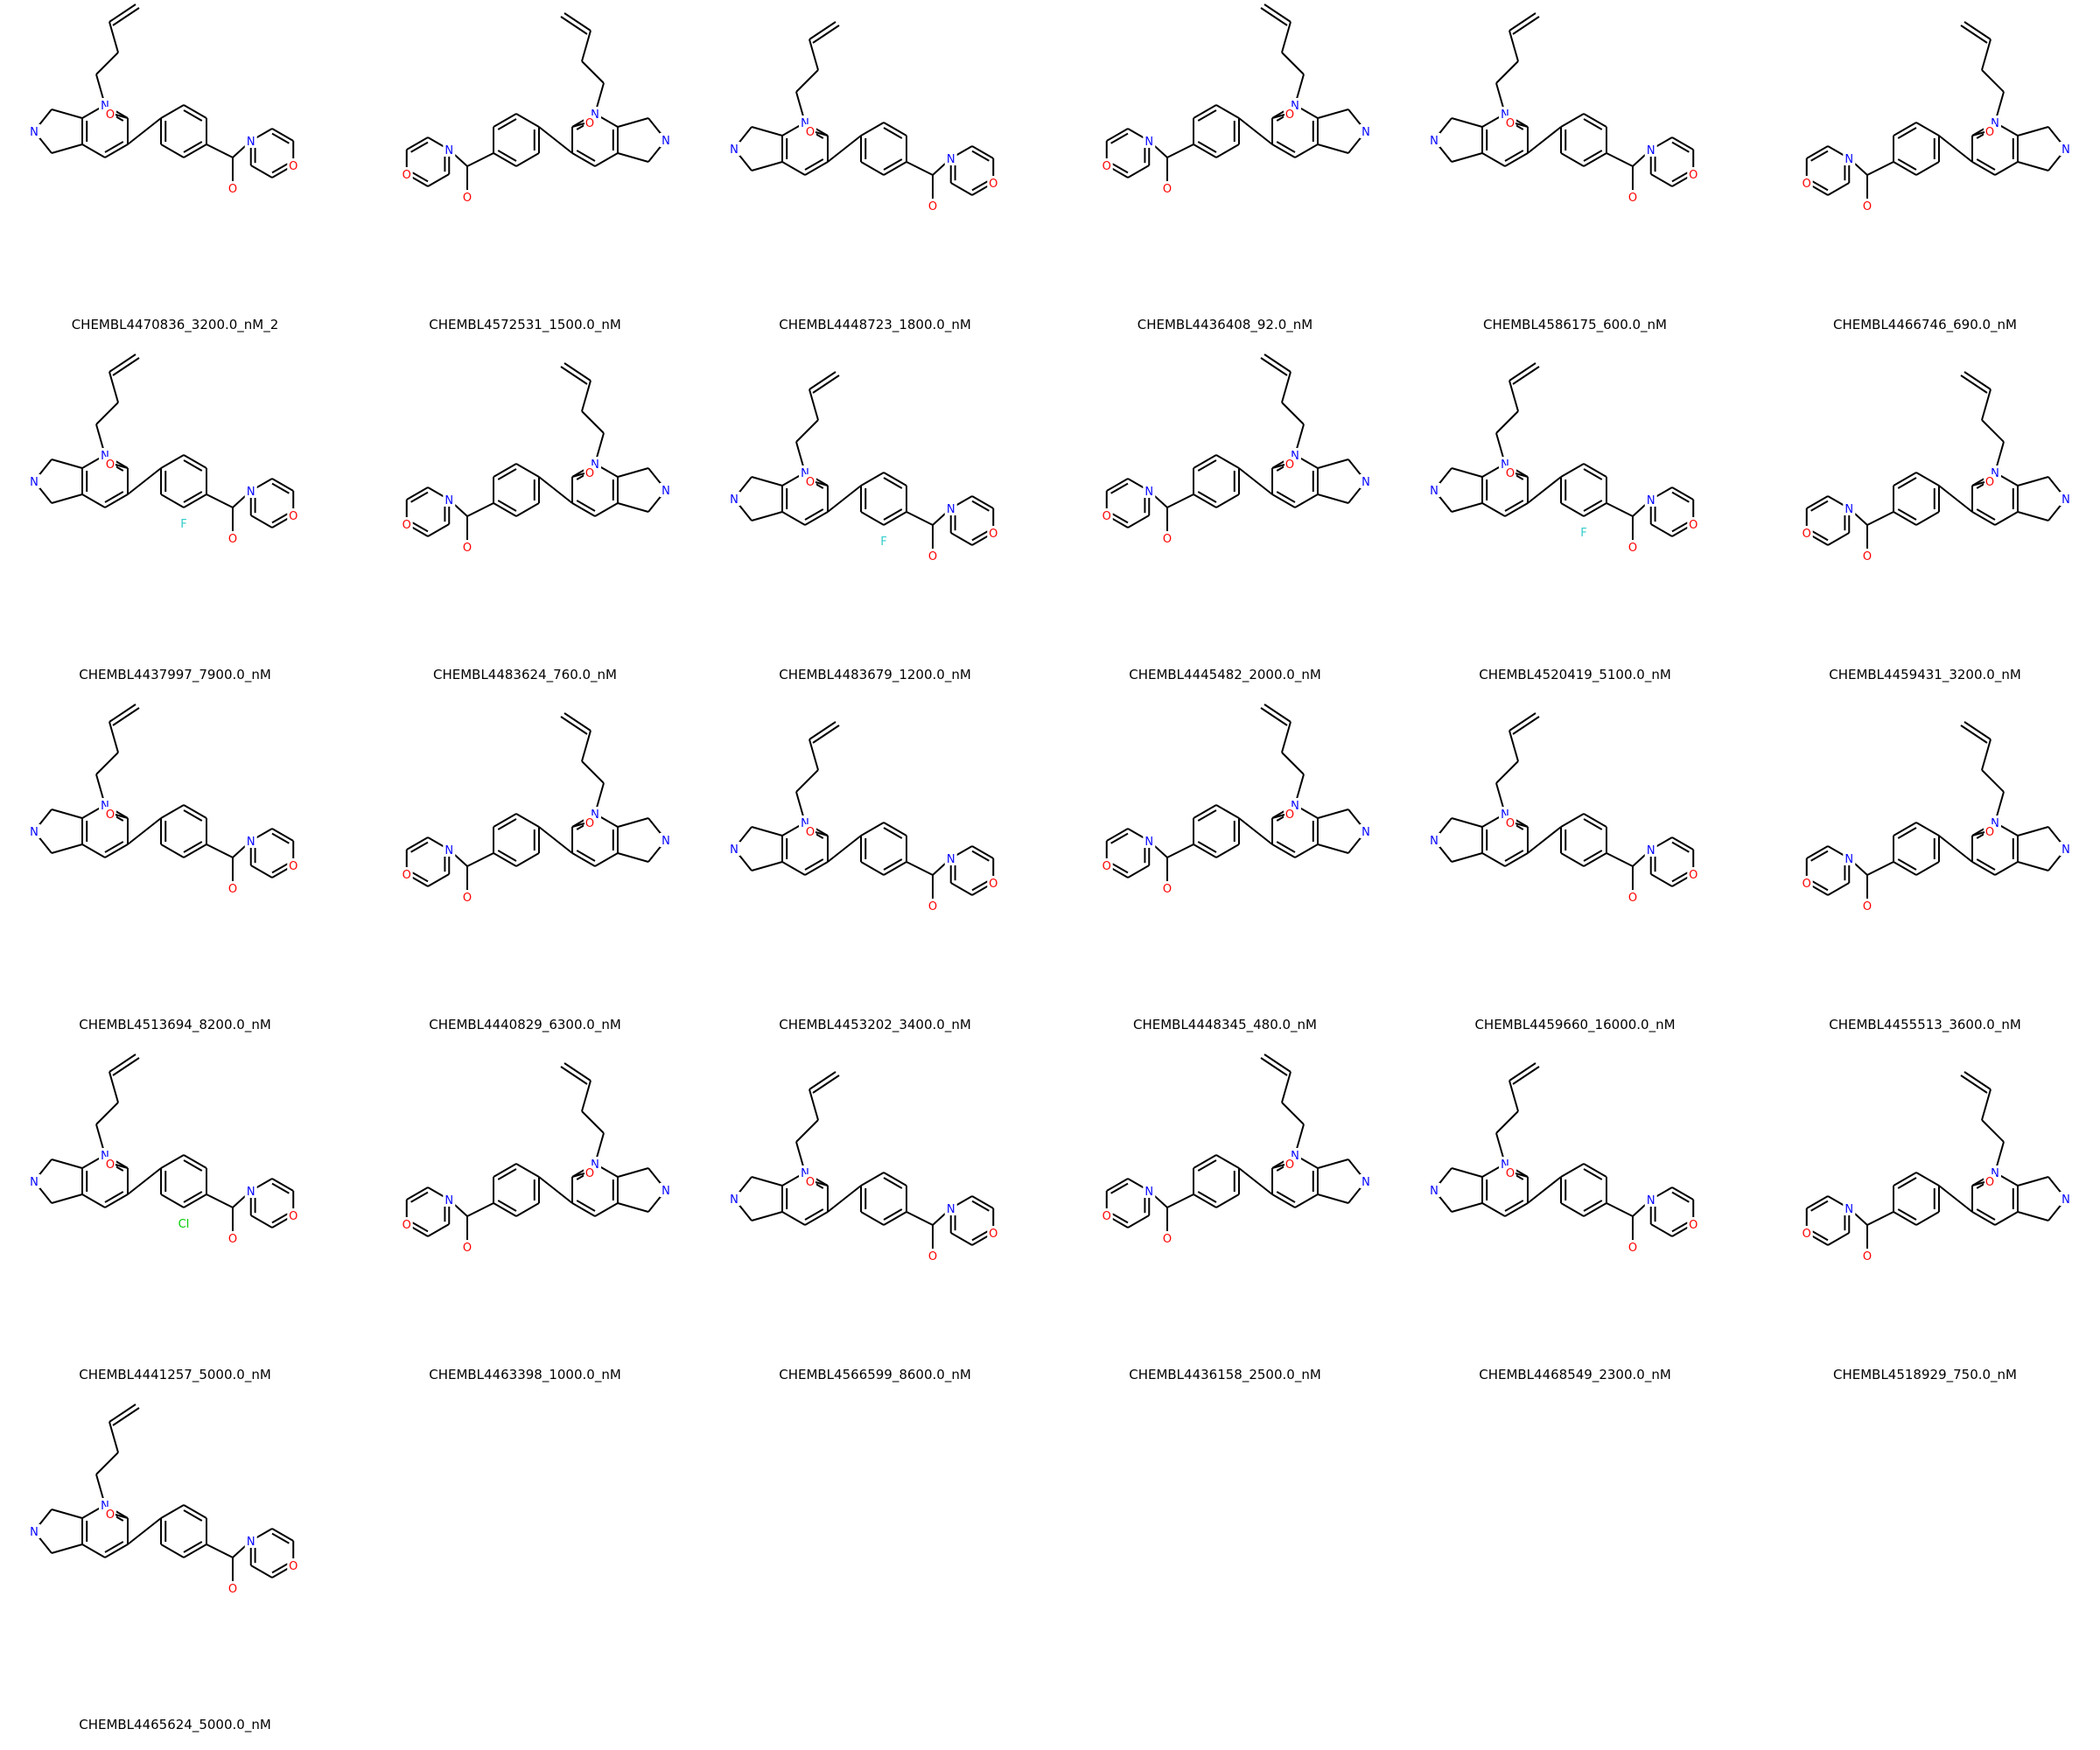 Image resolution: width=2100 pixels, height=1750 pixels. What do you see at coordinates (1925, 175) in the screenshot?
I see `molecule-cell: N N O O N O CHEMBL4466746_690.0_nM` at bounding box center [1925, 175].